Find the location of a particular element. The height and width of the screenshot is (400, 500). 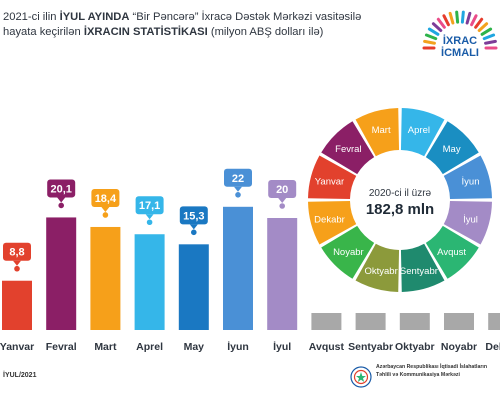

x-tick-label: Yanvar is located at coordinates (17, 347).